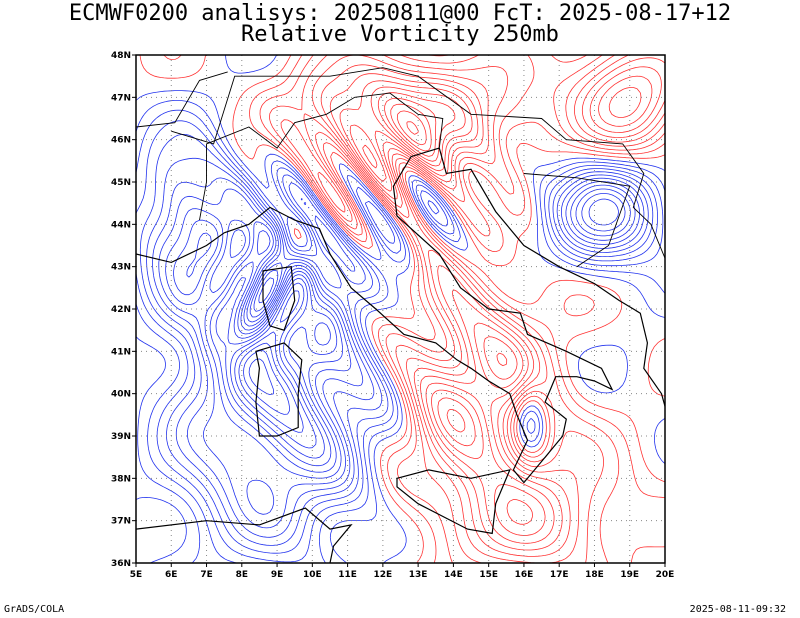  Describe the element at coordinates (121, 352) in the screenshot. I see `lat-tick-label: 41N` at that location.